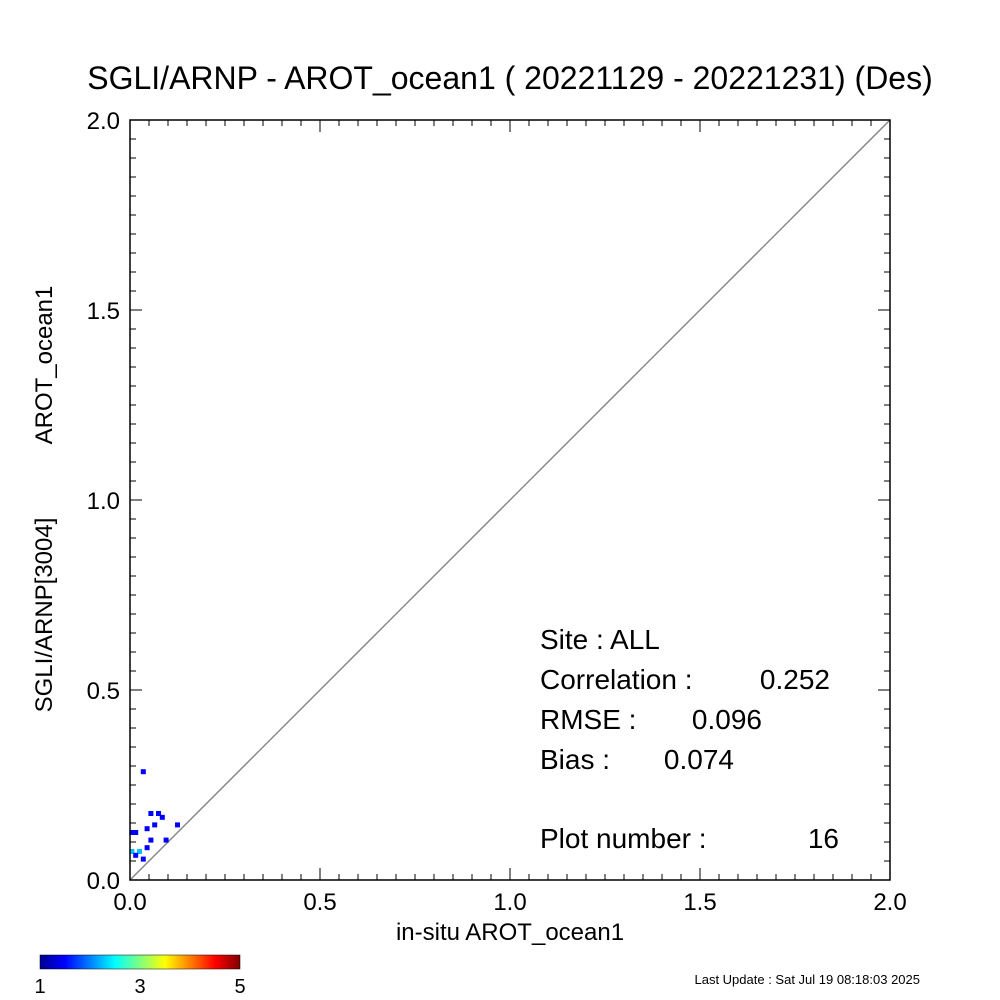  What do you see at coordinates (103, 501) in the screenshot?
I see `y-tick-label: 1.0` at bounding box center [103, 501].